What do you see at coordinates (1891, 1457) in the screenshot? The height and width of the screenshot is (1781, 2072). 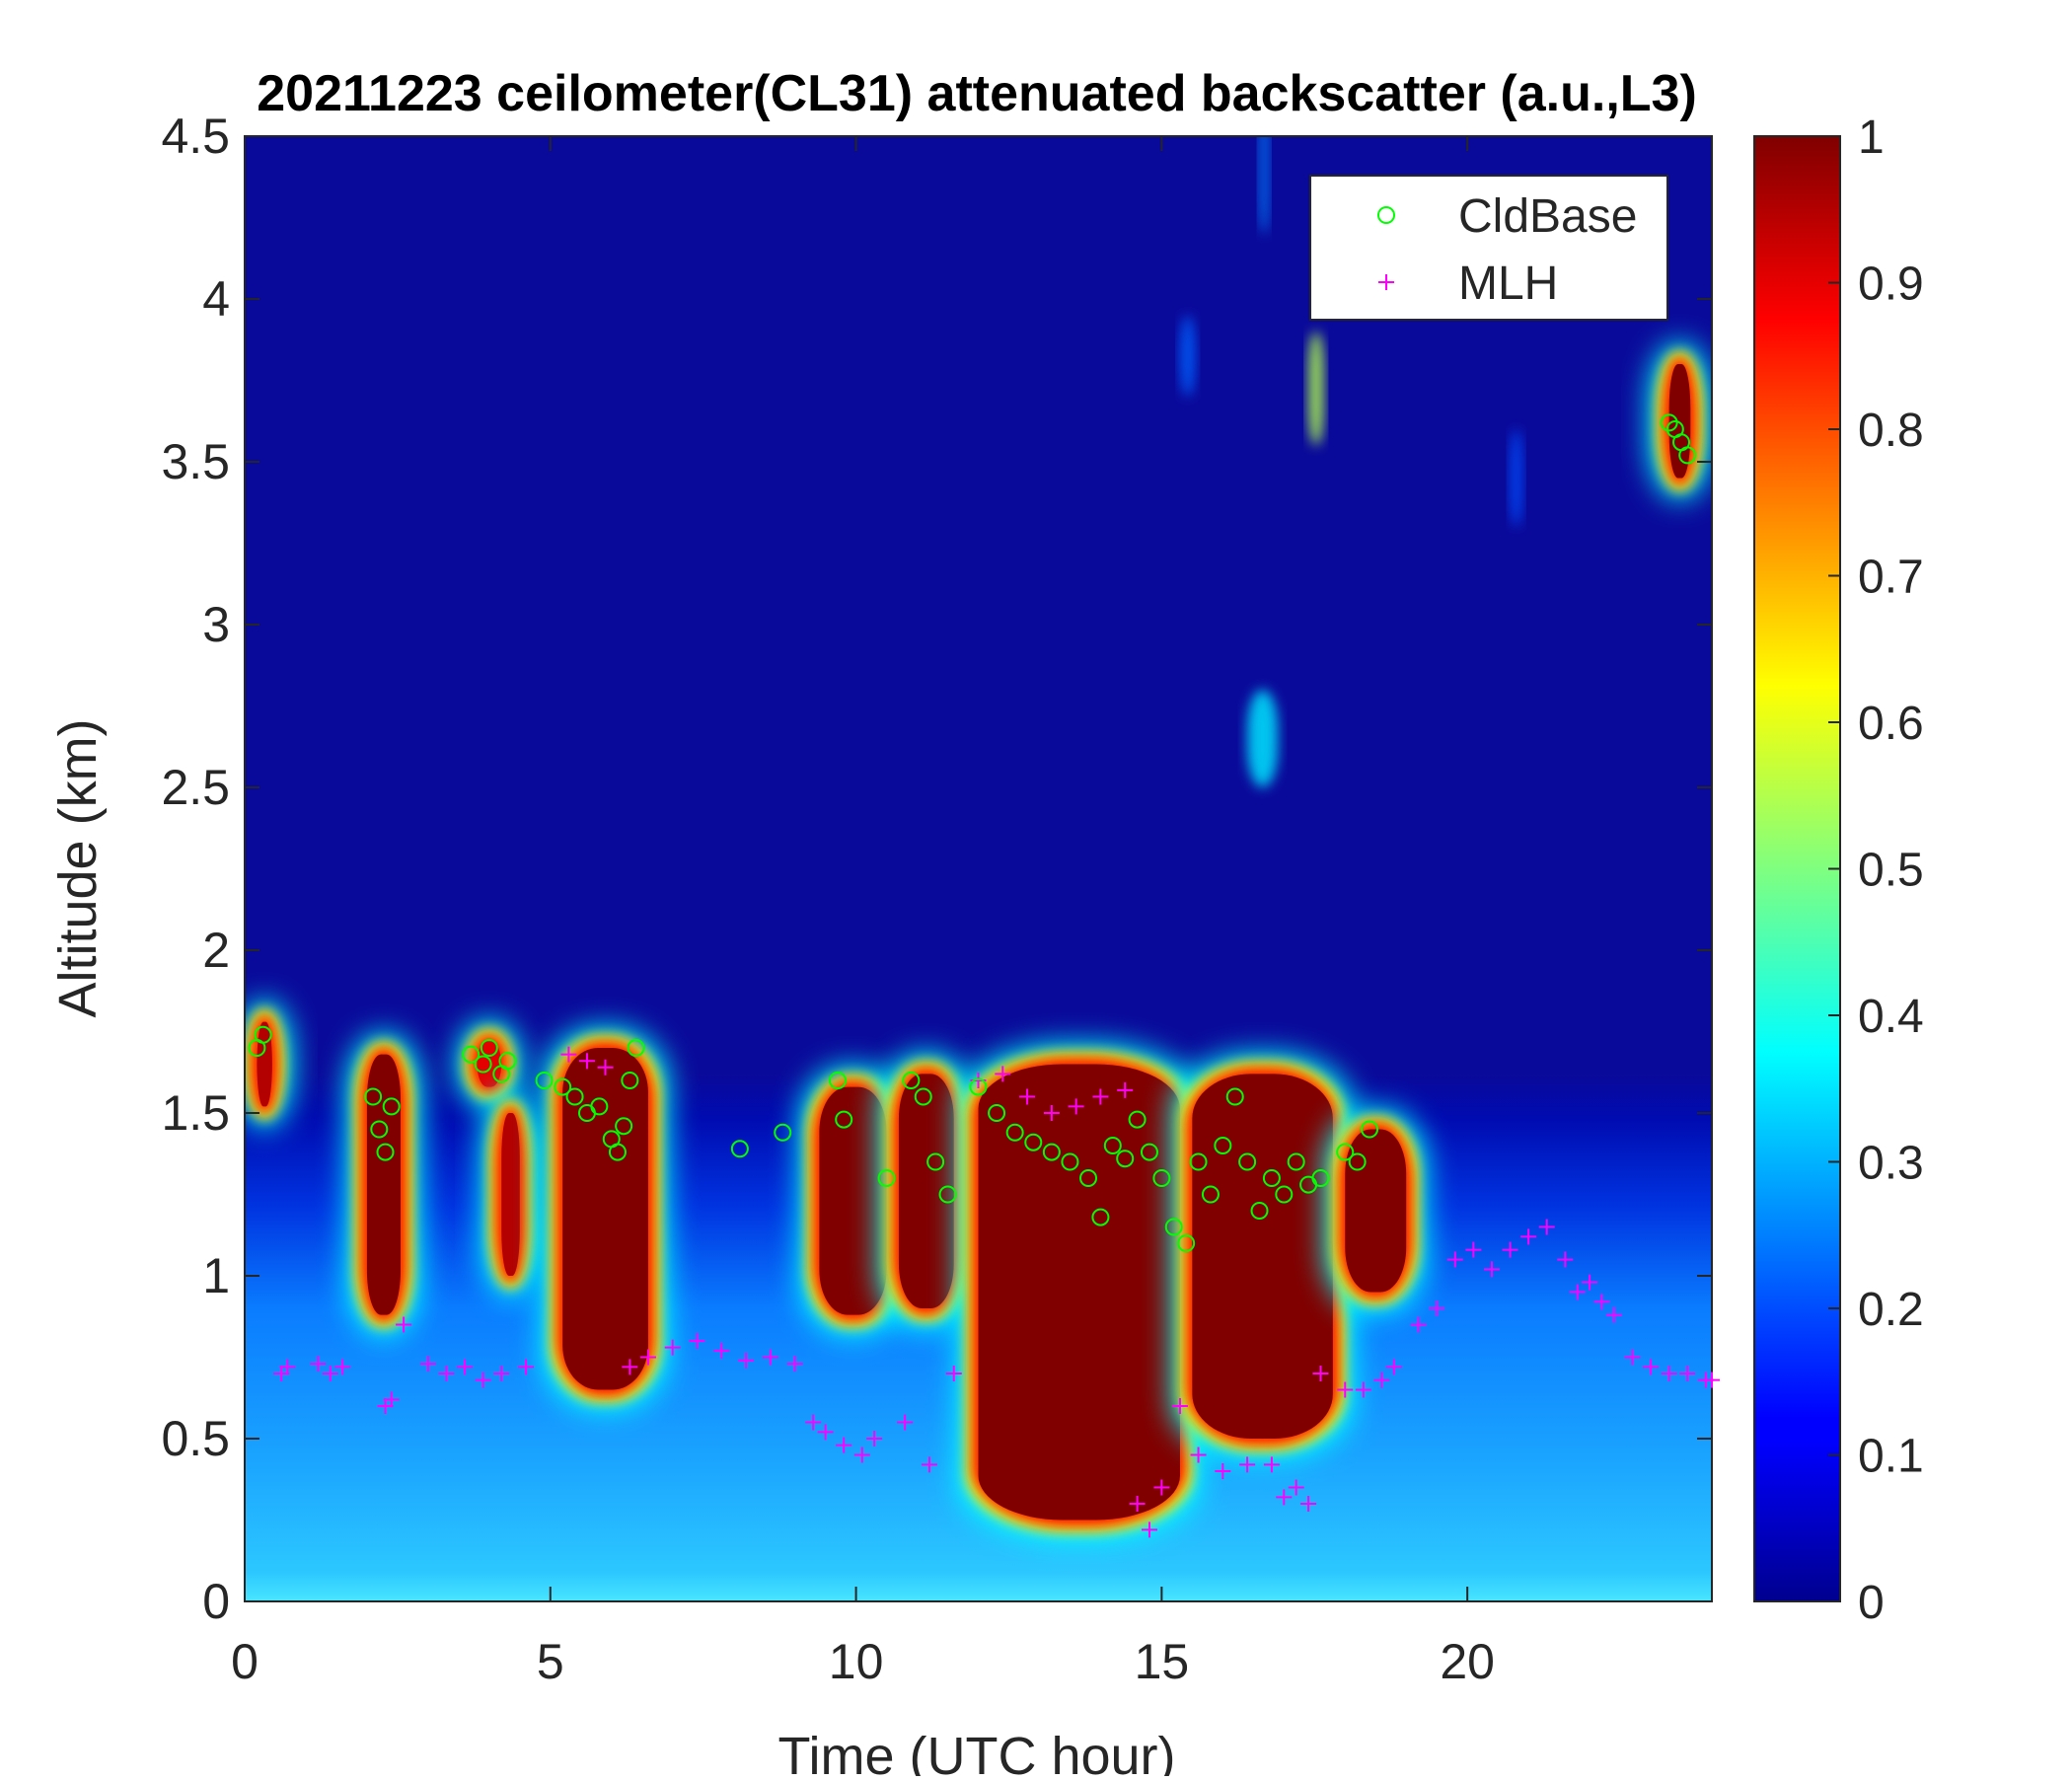 I see `colorbar-tick-label: 0.1` at bounding box center [1891, 1457].